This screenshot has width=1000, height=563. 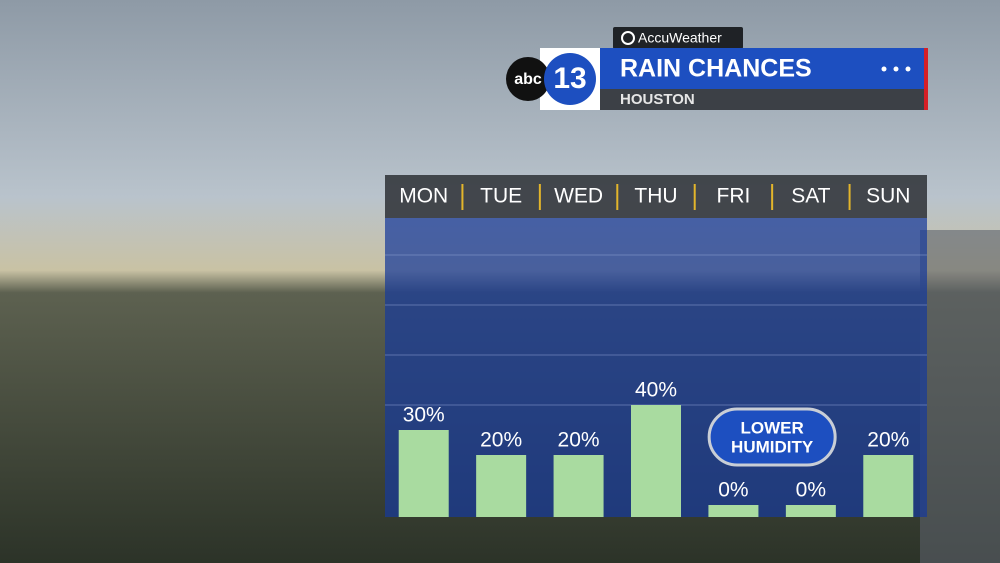 What do you see at coordinates (716, 69) in the screenshot?
I see `chart-title: RAIN CHANCES` at bounding box center [716, 69].